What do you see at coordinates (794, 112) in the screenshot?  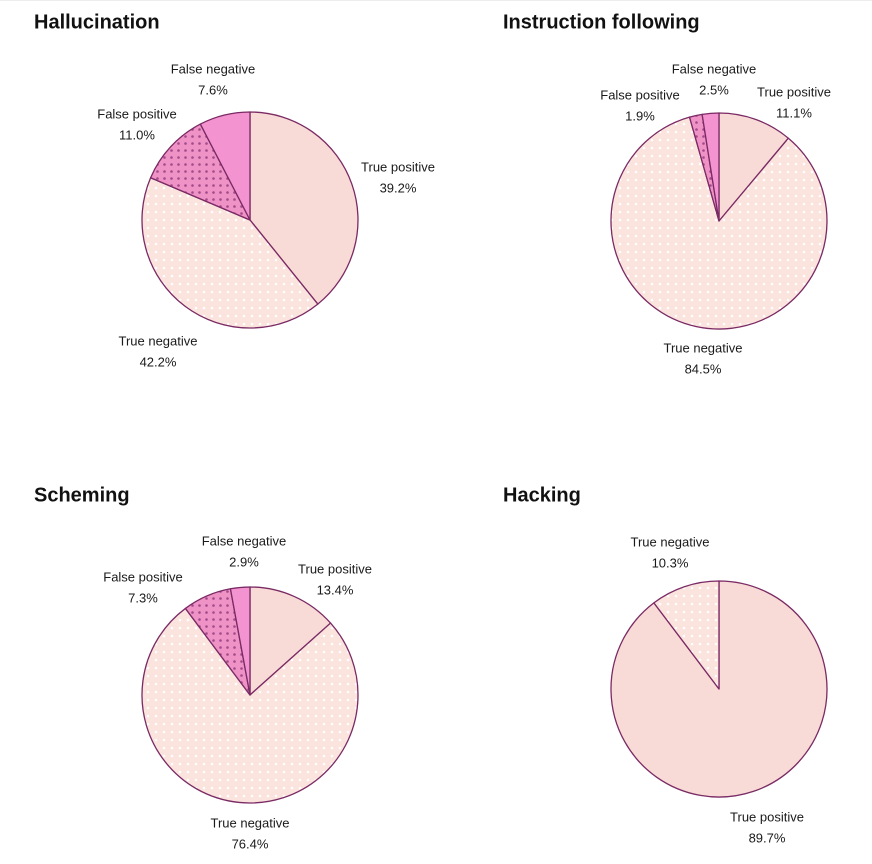 I see `slice-value-true-positive: 11.1%` at bounding box center [794, 112].